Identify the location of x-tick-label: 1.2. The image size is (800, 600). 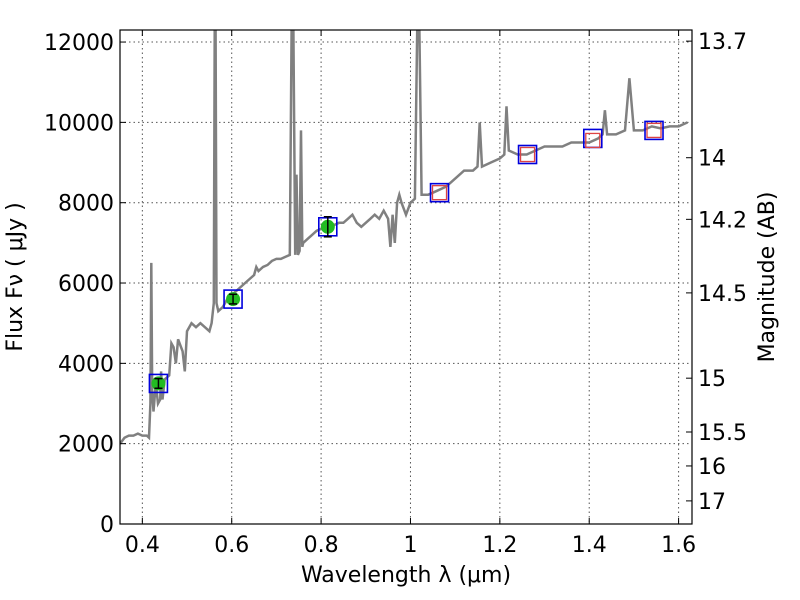
(499, 545).